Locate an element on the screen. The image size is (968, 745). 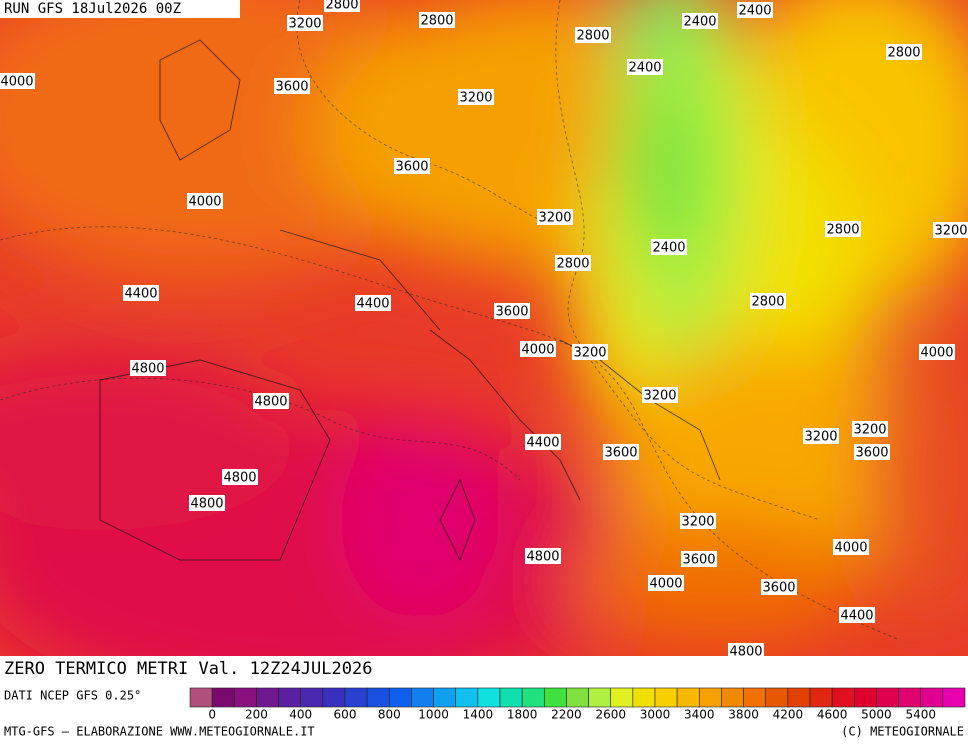
colorbar-tick-label: 400 is located at coordinates (300, 715).